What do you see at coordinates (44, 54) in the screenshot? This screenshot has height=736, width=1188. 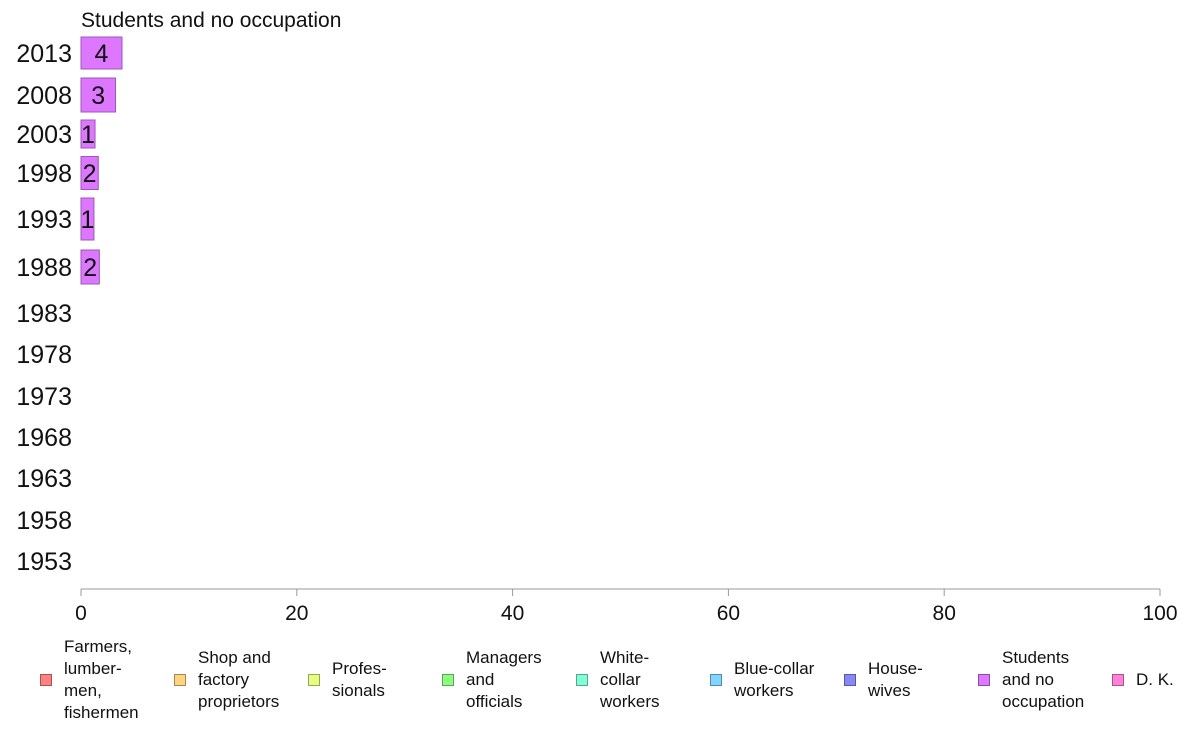 I see `y-tick-label: 2013` at bounding box center [44, 54].